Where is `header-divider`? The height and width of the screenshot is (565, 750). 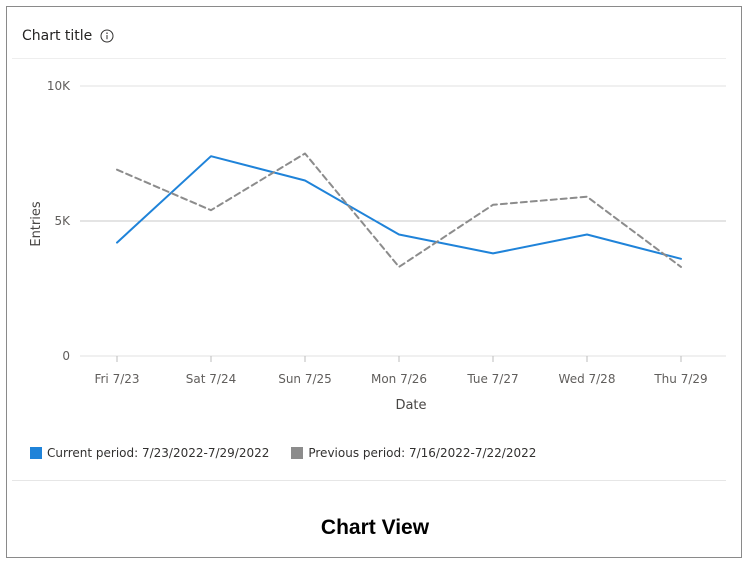 header-divider is located at coordinates (369, 58).